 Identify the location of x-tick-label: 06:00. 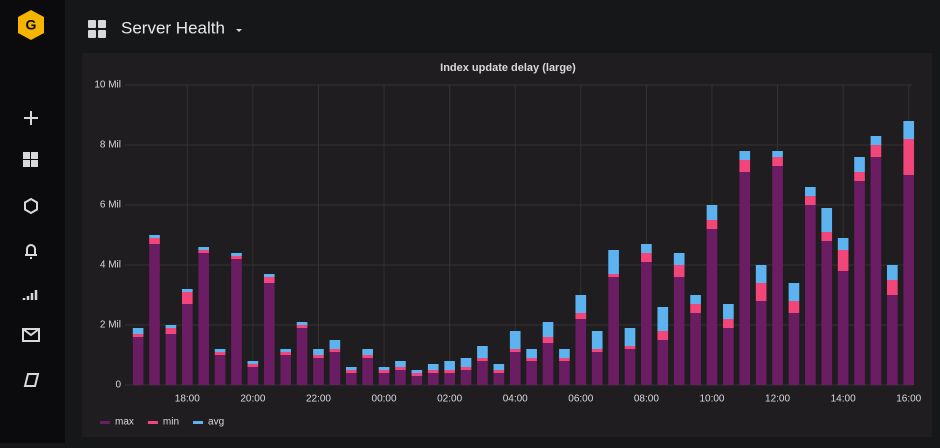
(580, 399).